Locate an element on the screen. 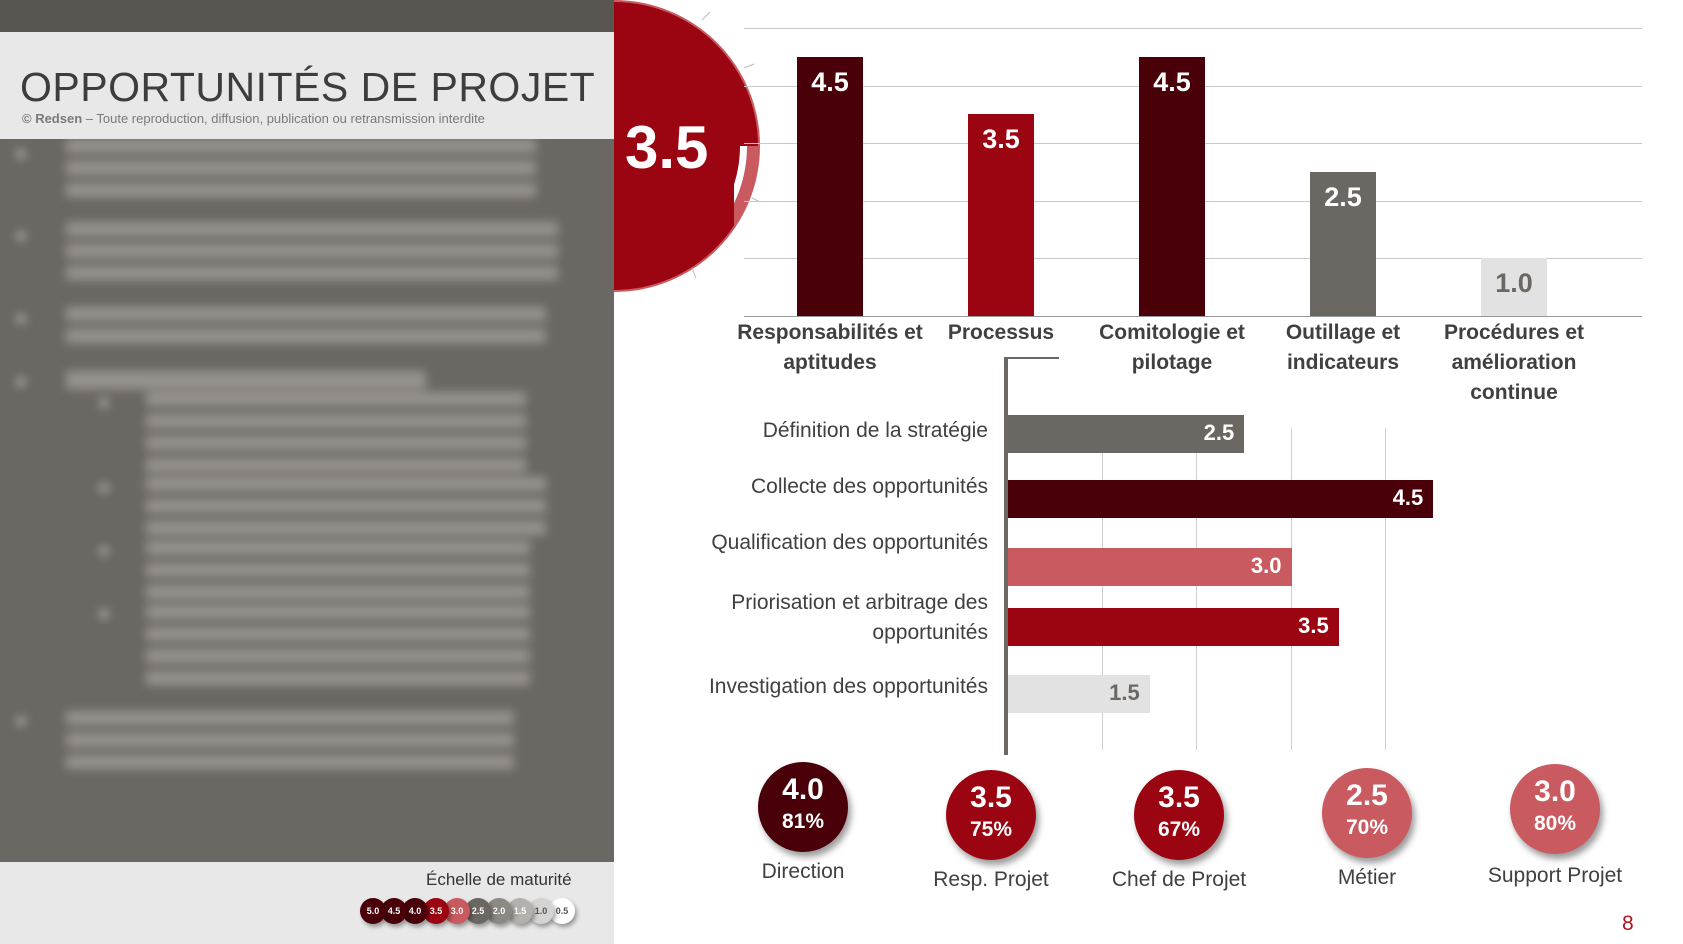 Image resolution: width=1683 pixels, height=944 pixels. bar-2: 3.0 is located at coordinates (1150, 567).